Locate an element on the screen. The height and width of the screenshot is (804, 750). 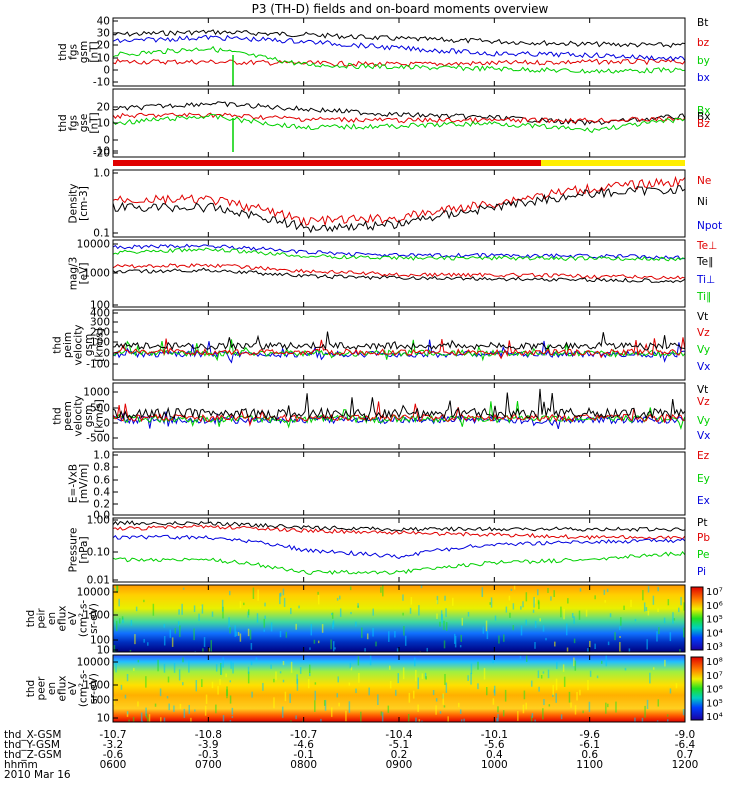
series-line-Ti∥ is located at coordinates (399, 254).